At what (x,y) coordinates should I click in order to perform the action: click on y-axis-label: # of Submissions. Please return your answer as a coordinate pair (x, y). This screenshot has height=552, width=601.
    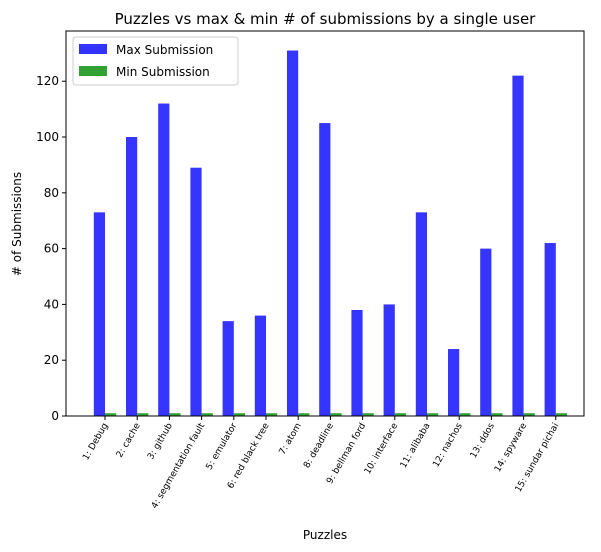
    Looking at the image, I should click on (17, 224).